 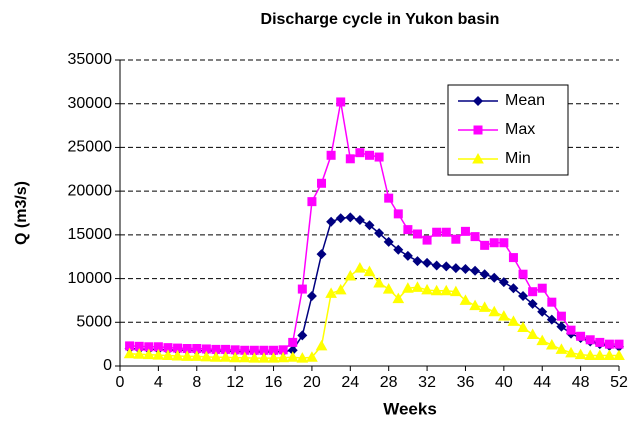 What do you see at coordinates (90, 103) in the screenshot?
I see `y-tick-label: 30000` at bounding box center [90, 103].